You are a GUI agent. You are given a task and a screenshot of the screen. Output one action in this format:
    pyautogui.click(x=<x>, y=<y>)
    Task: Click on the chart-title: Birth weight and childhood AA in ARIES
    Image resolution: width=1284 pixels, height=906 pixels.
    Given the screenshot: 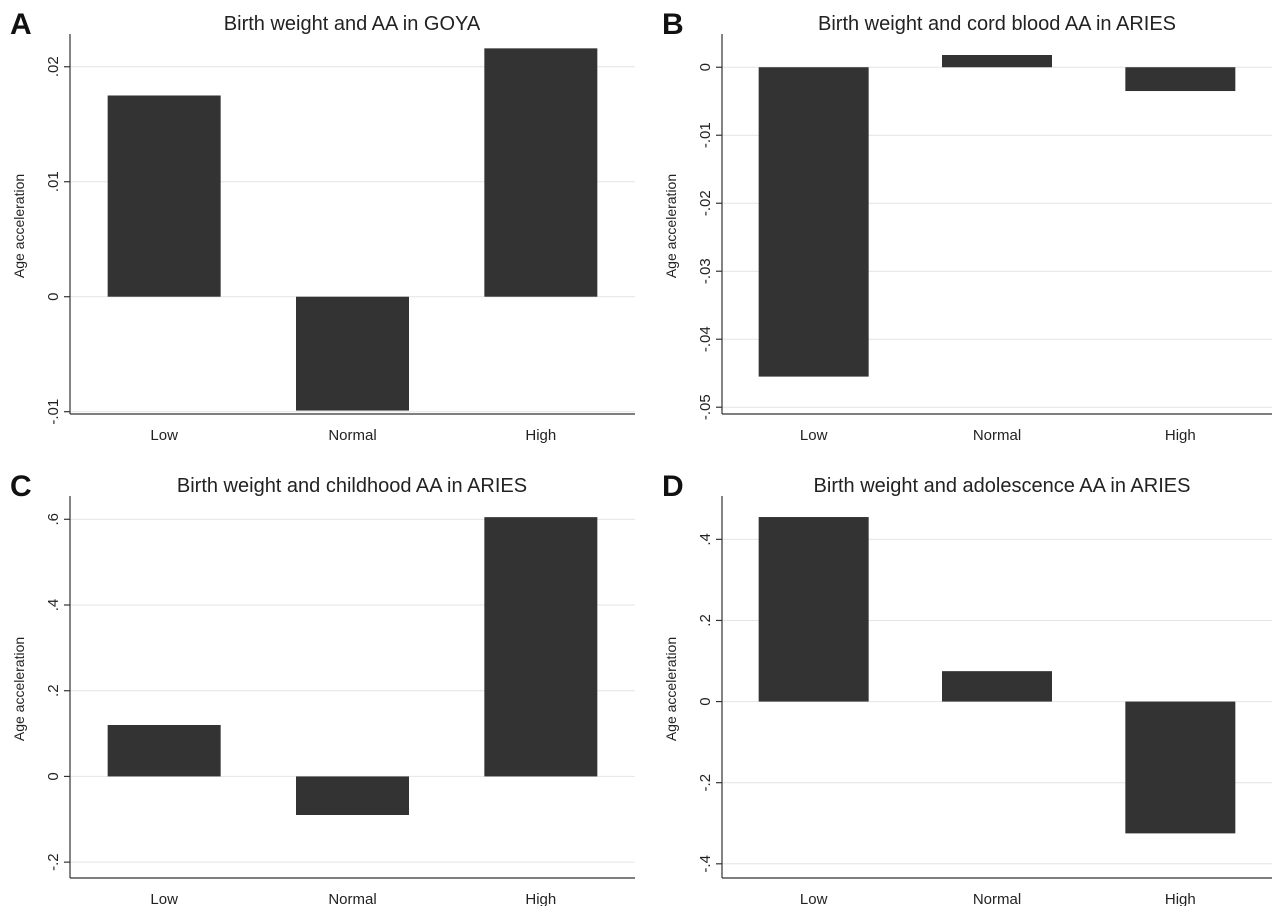 What is the action you would take?
    pyautogui.click(x=352, y=486)
    